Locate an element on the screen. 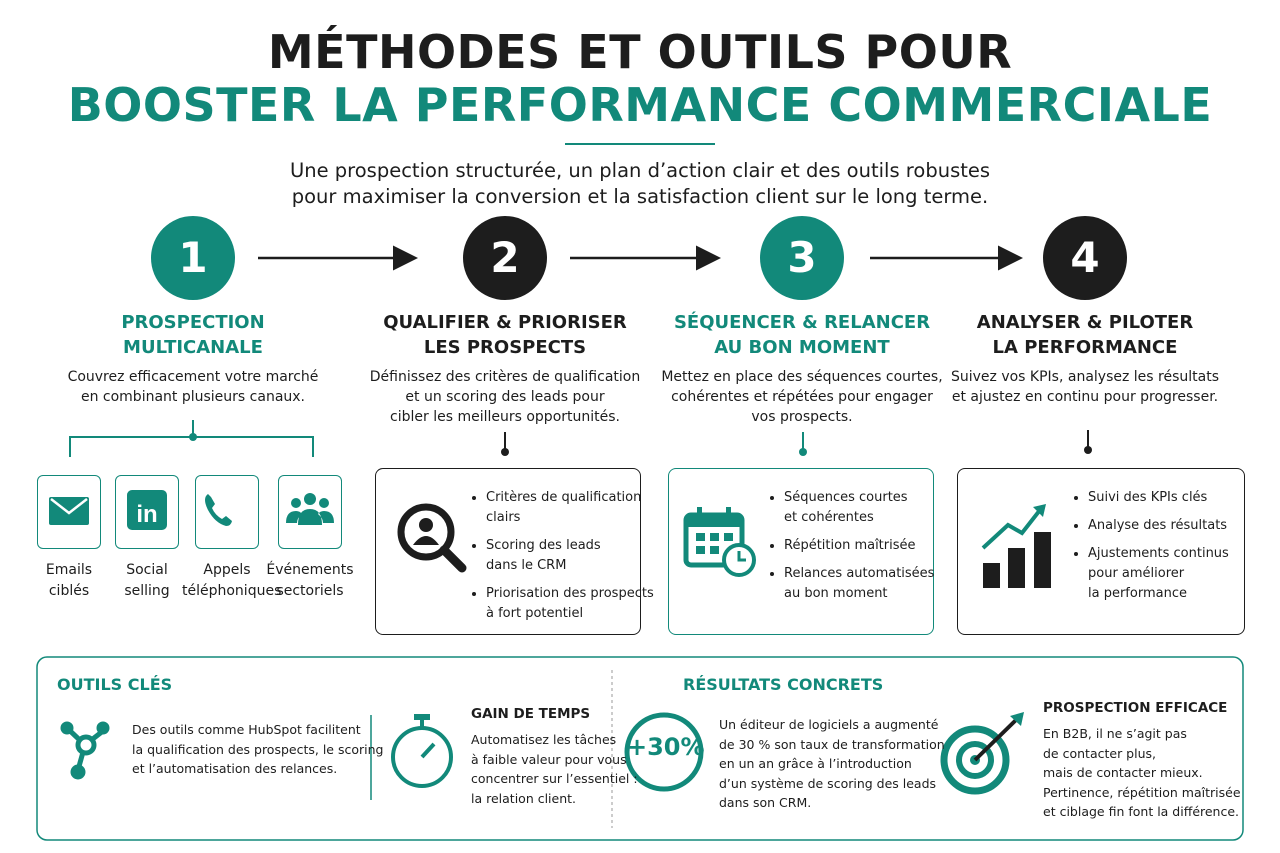 The image size is (1280, 853). text-line: Automatisez les tâches is located at coordinates (544, 739).